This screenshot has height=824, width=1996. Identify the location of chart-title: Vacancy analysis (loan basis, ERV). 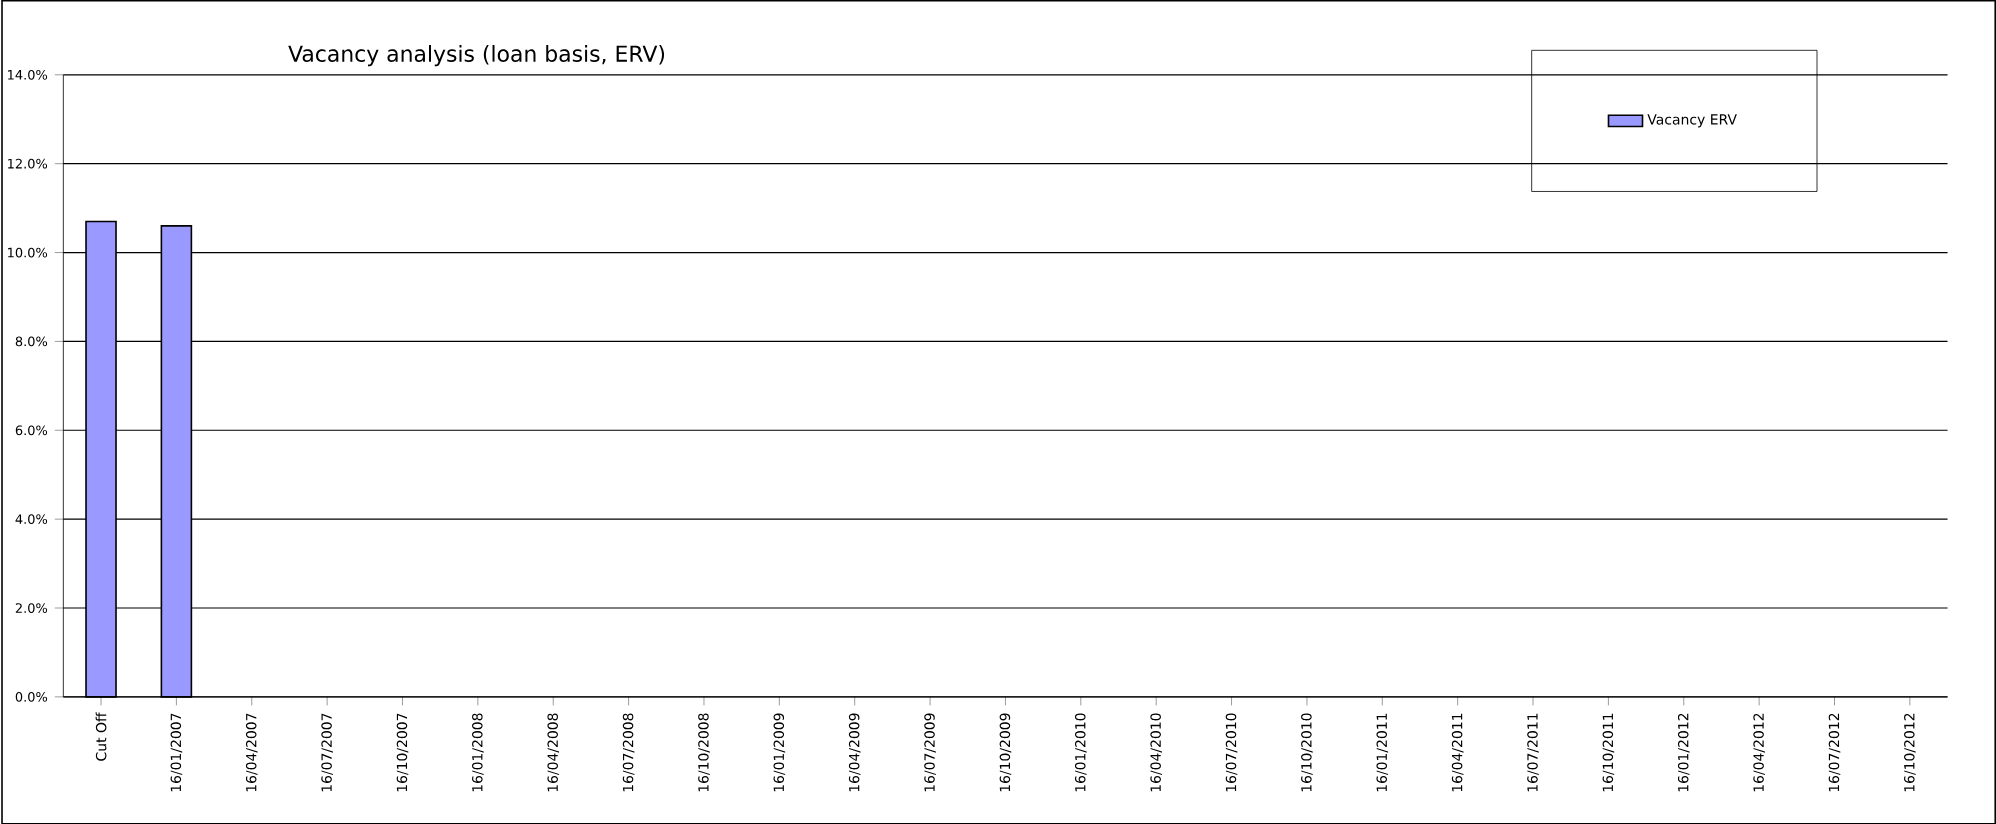
(476, 55).